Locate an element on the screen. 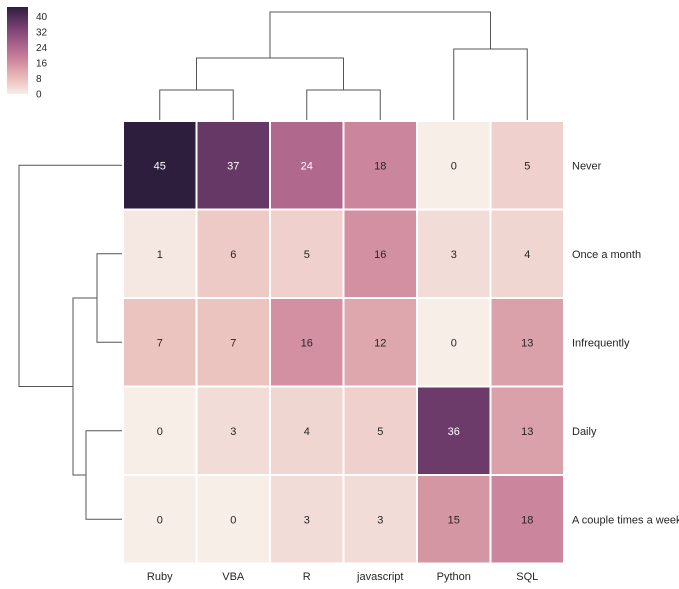 Image resolution: width=679 pixels, height=589 pixels. cell-value-label: 1 is located at coordinates (160, 255).